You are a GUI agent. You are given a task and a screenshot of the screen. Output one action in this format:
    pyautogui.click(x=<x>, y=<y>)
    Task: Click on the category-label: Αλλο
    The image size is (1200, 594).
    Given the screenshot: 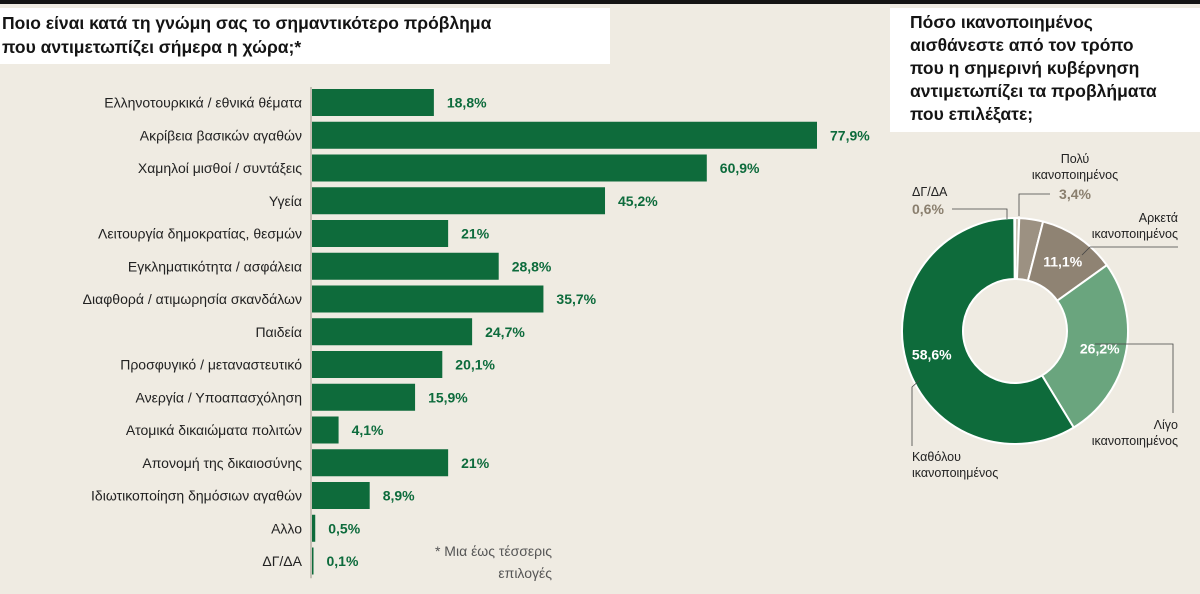 What is the action you would take?
    pyautogui.click(x=286, y=528)
    